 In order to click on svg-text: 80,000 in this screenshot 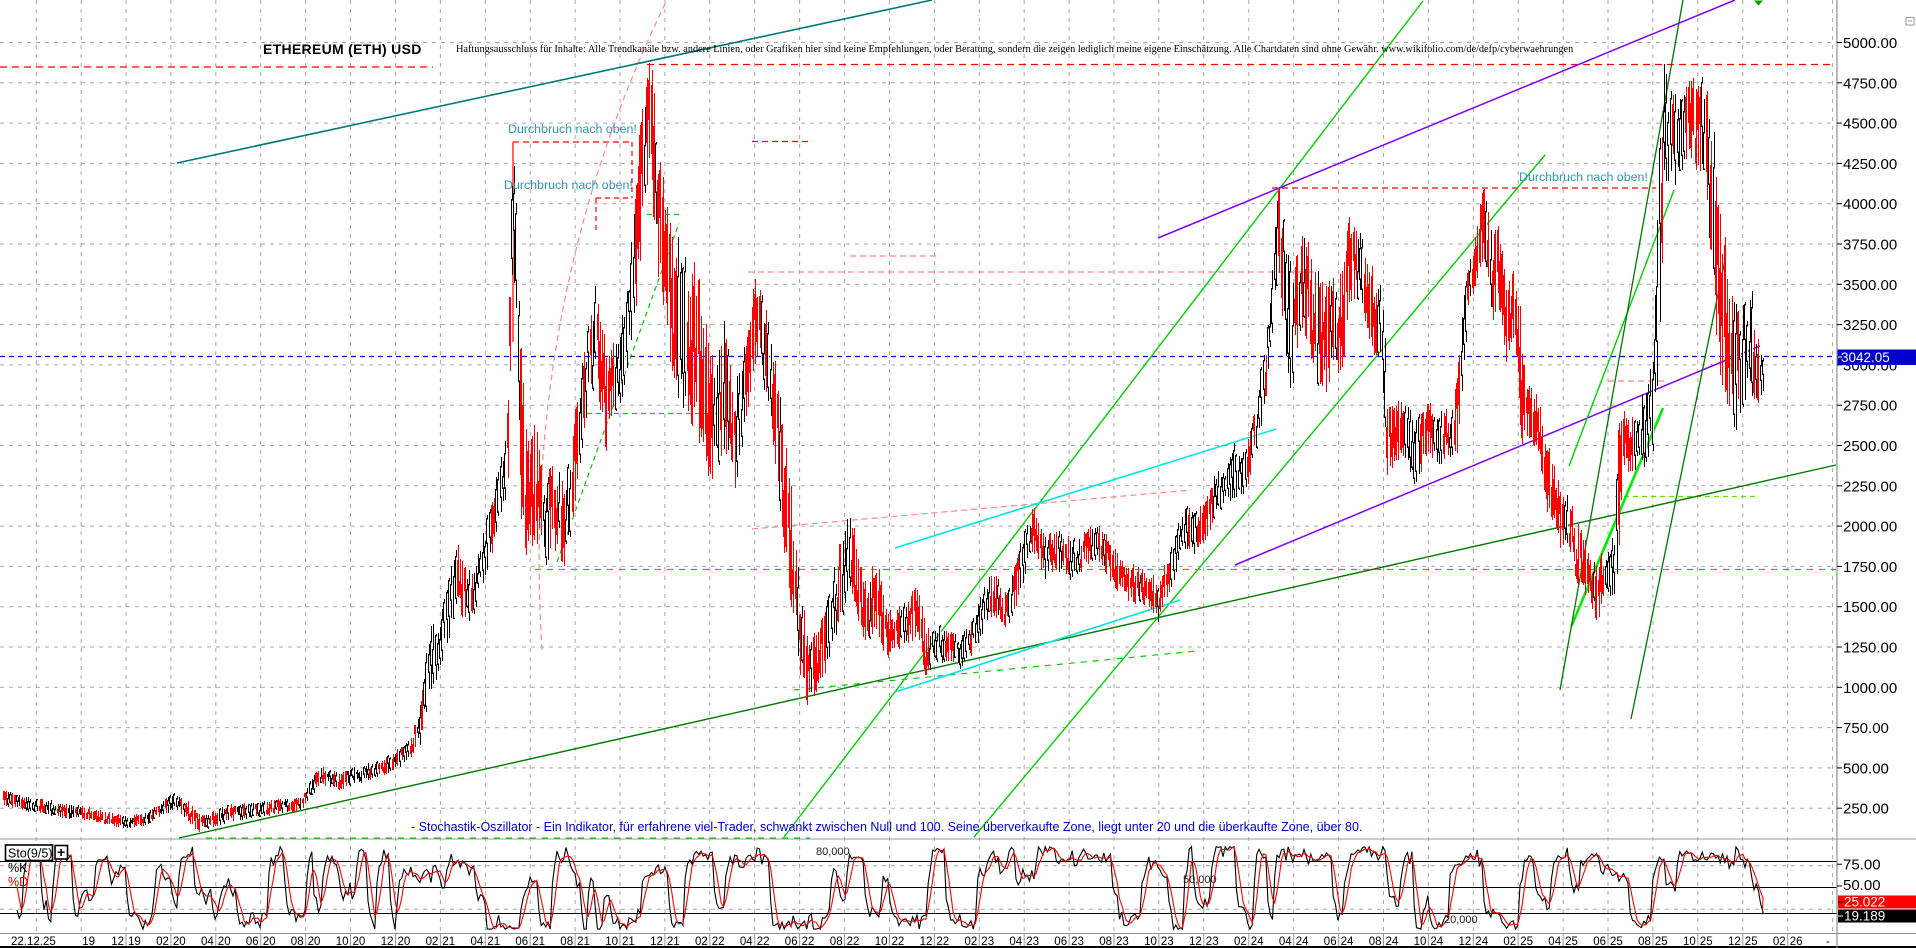, I will do `click(833, 852)`.